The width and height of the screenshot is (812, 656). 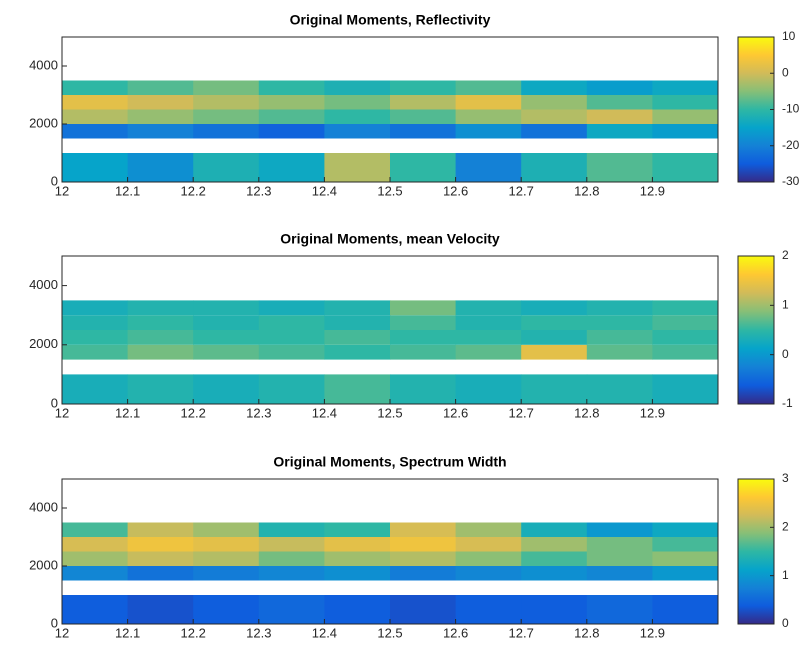 I want to click on colorbar-tick-label: 2, so click(x=785, y=255).